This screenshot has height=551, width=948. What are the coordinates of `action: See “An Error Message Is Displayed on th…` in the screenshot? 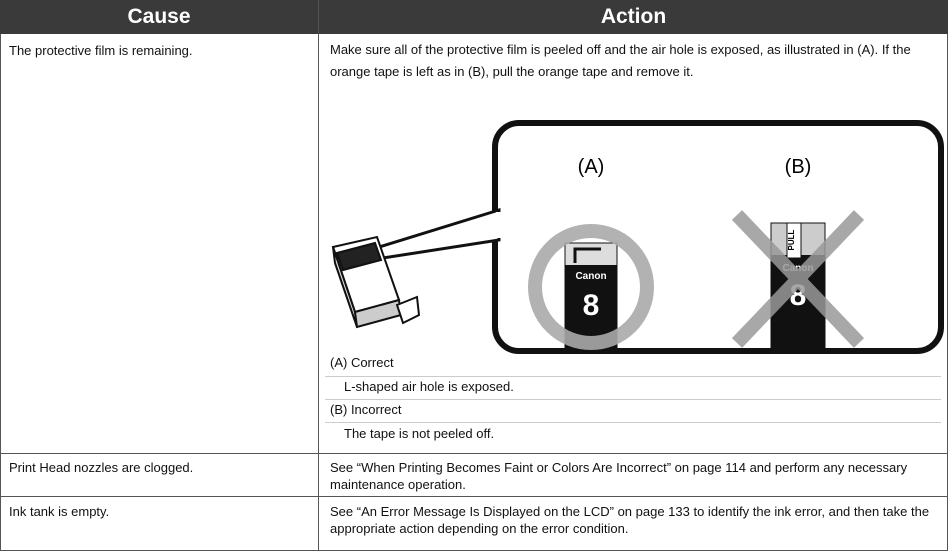 It's located at (630, 520).